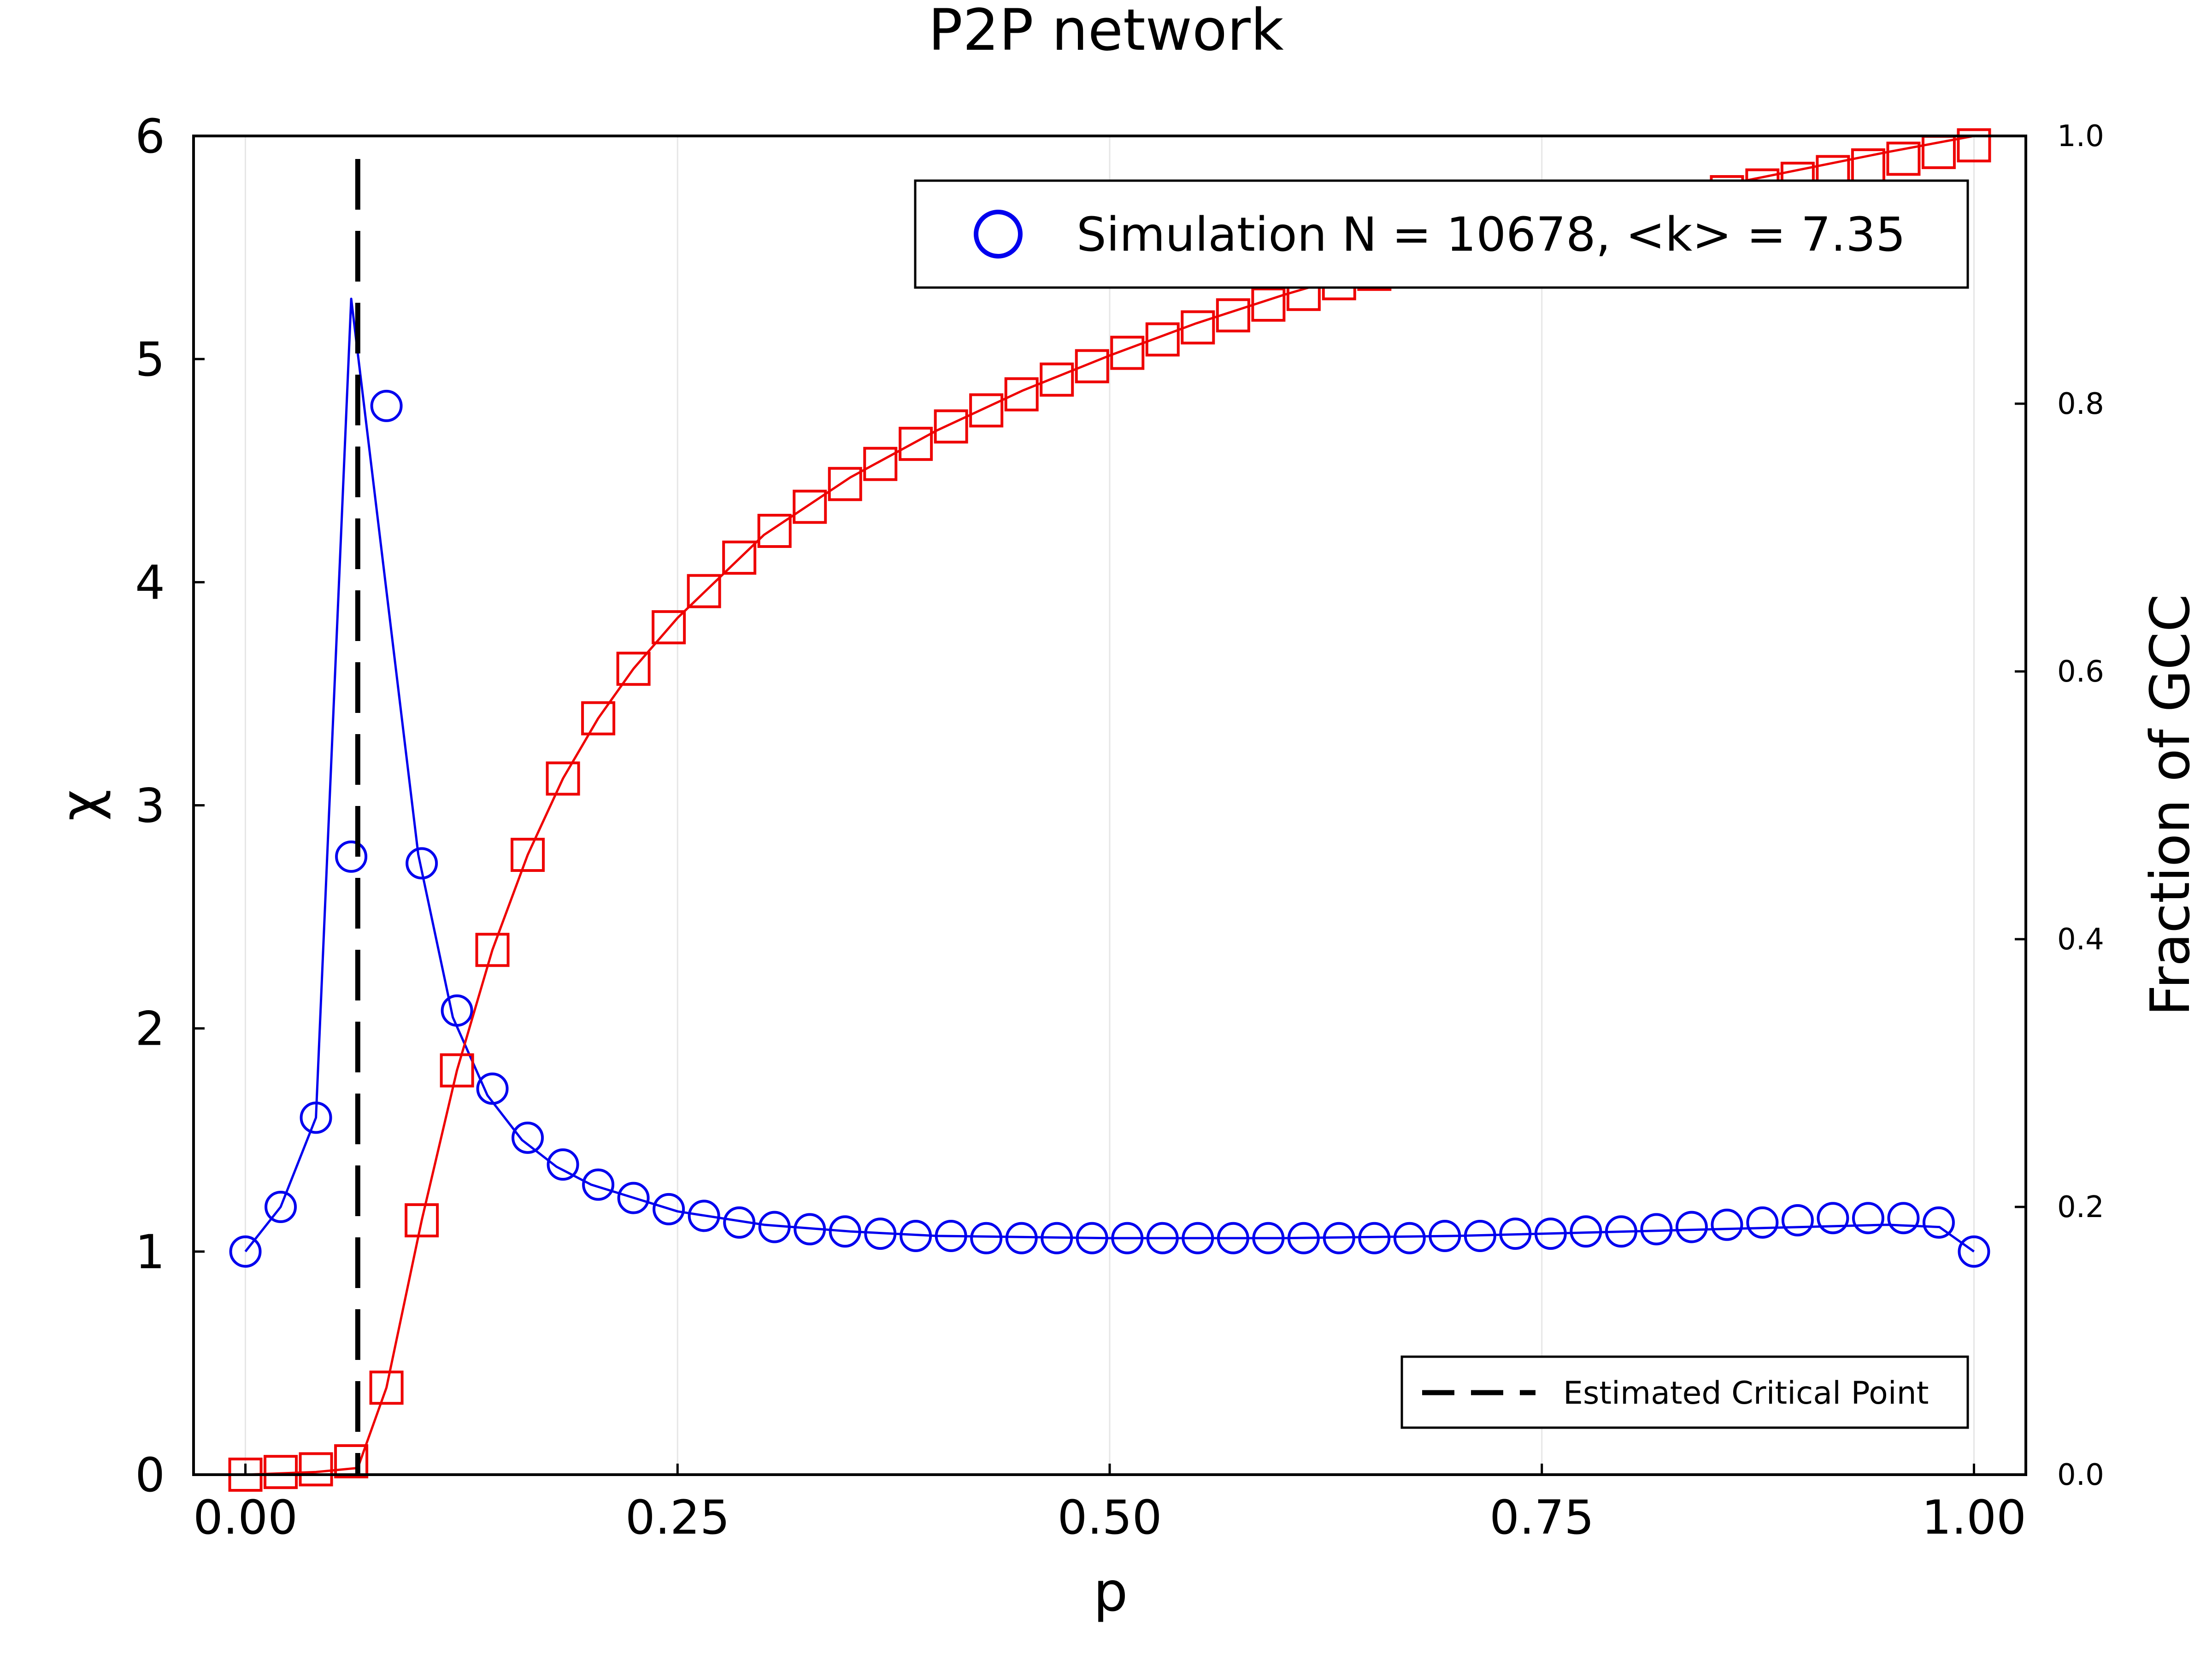  Describe the element at coordinates (150, 1029) in the screenshot. I see `left-y-tick-label: 2` at that location.